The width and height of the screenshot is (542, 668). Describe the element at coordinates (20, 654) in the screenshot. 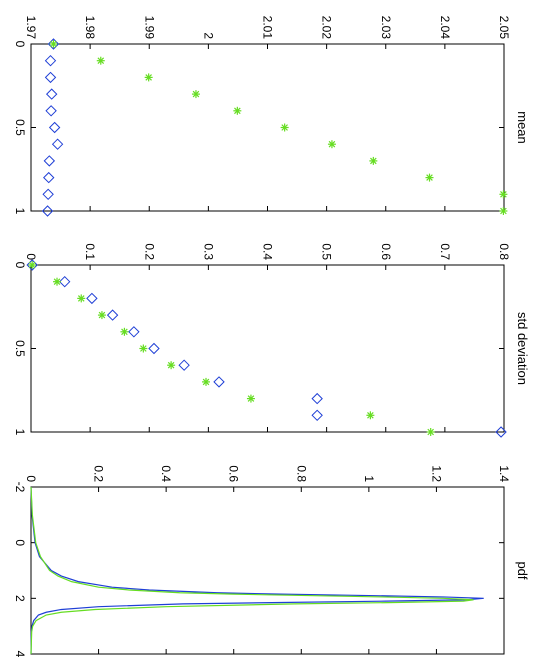

I see `chart-3-x-tick-label: 4` at that location.